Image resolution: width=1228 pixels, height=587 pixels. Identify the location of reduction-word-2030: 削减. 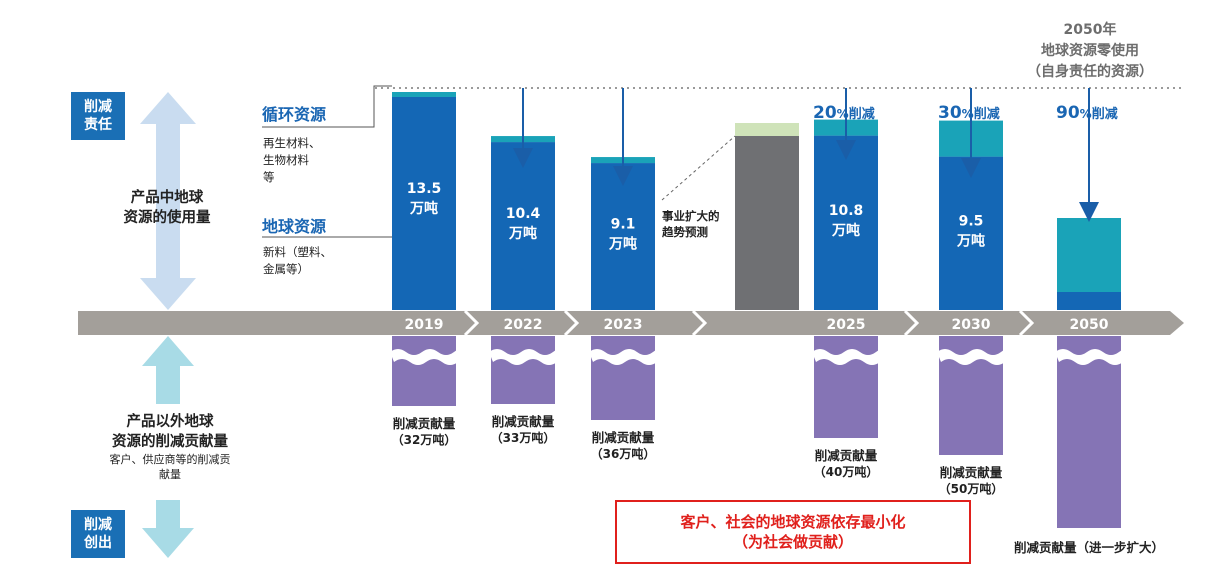
(987, 114).